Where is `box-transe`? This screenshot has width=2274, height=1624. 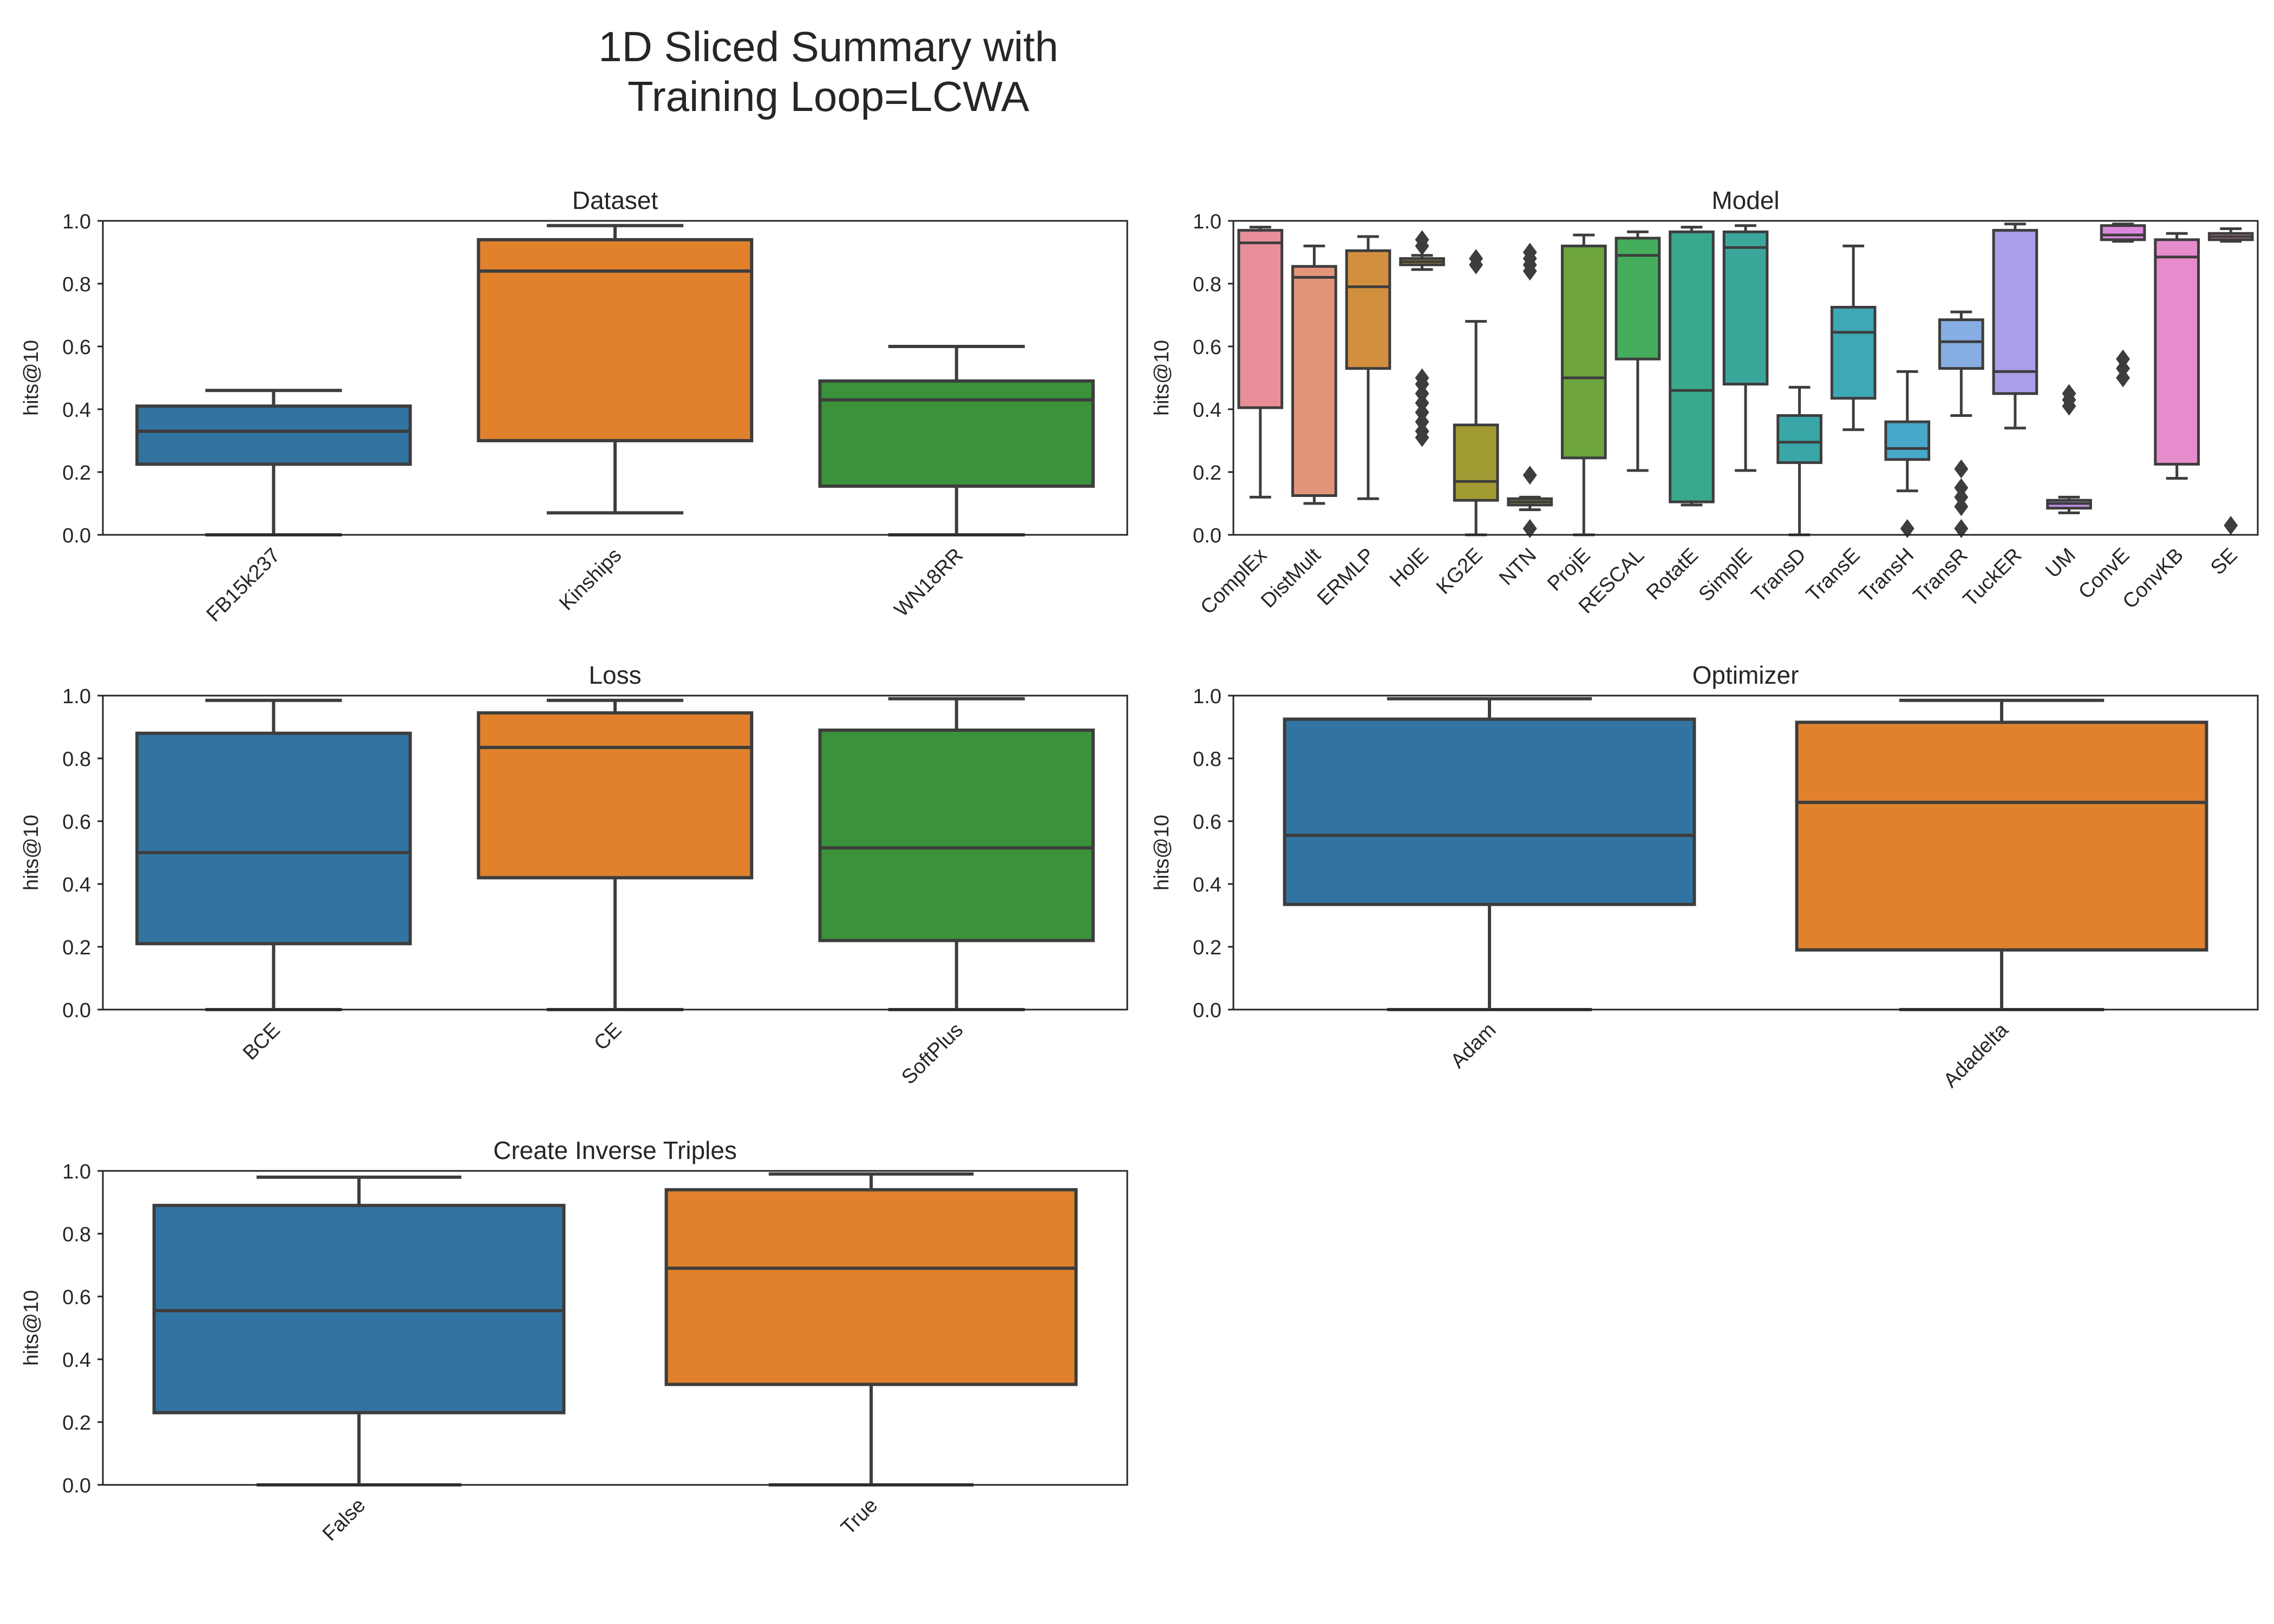 box-transe is located at coordinates (1854, 338).